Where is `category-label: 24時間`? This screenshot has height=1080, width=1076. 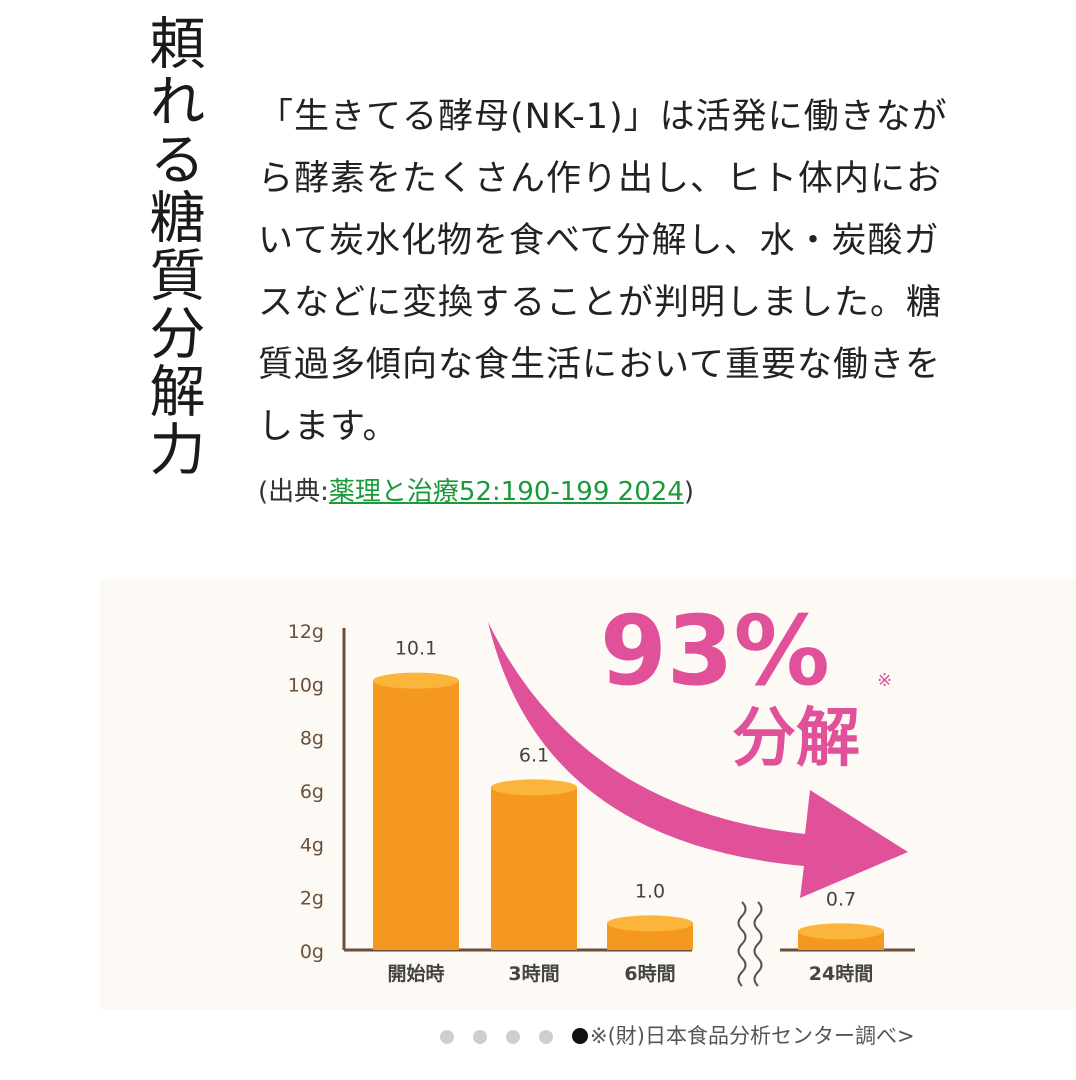 category-label: 24時間 is located at coordinates (841, 974).